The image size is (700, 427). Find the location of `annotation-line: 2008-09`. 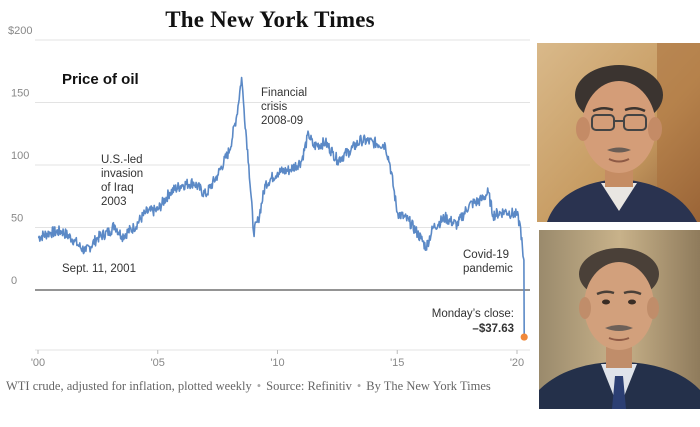

annotation-line: 2008-09 is located at coordinates (282, 121).